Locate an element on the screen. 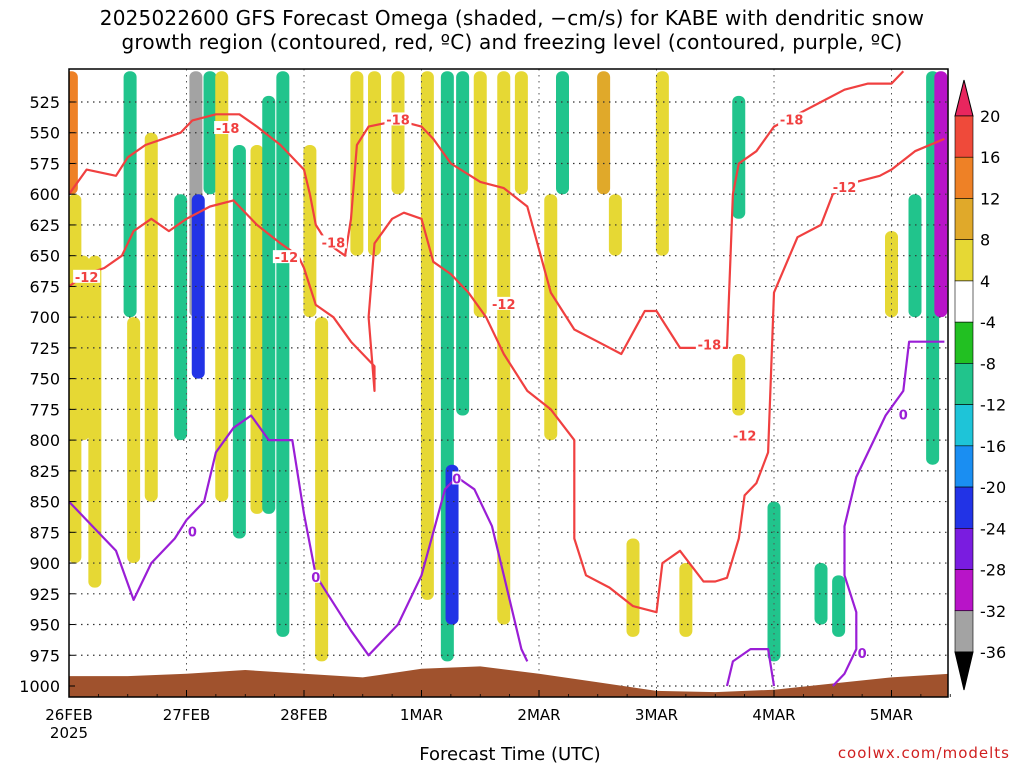 The image size is (1024, 768). colorbar-bottom-arrow is located at coordinates (964, 671).